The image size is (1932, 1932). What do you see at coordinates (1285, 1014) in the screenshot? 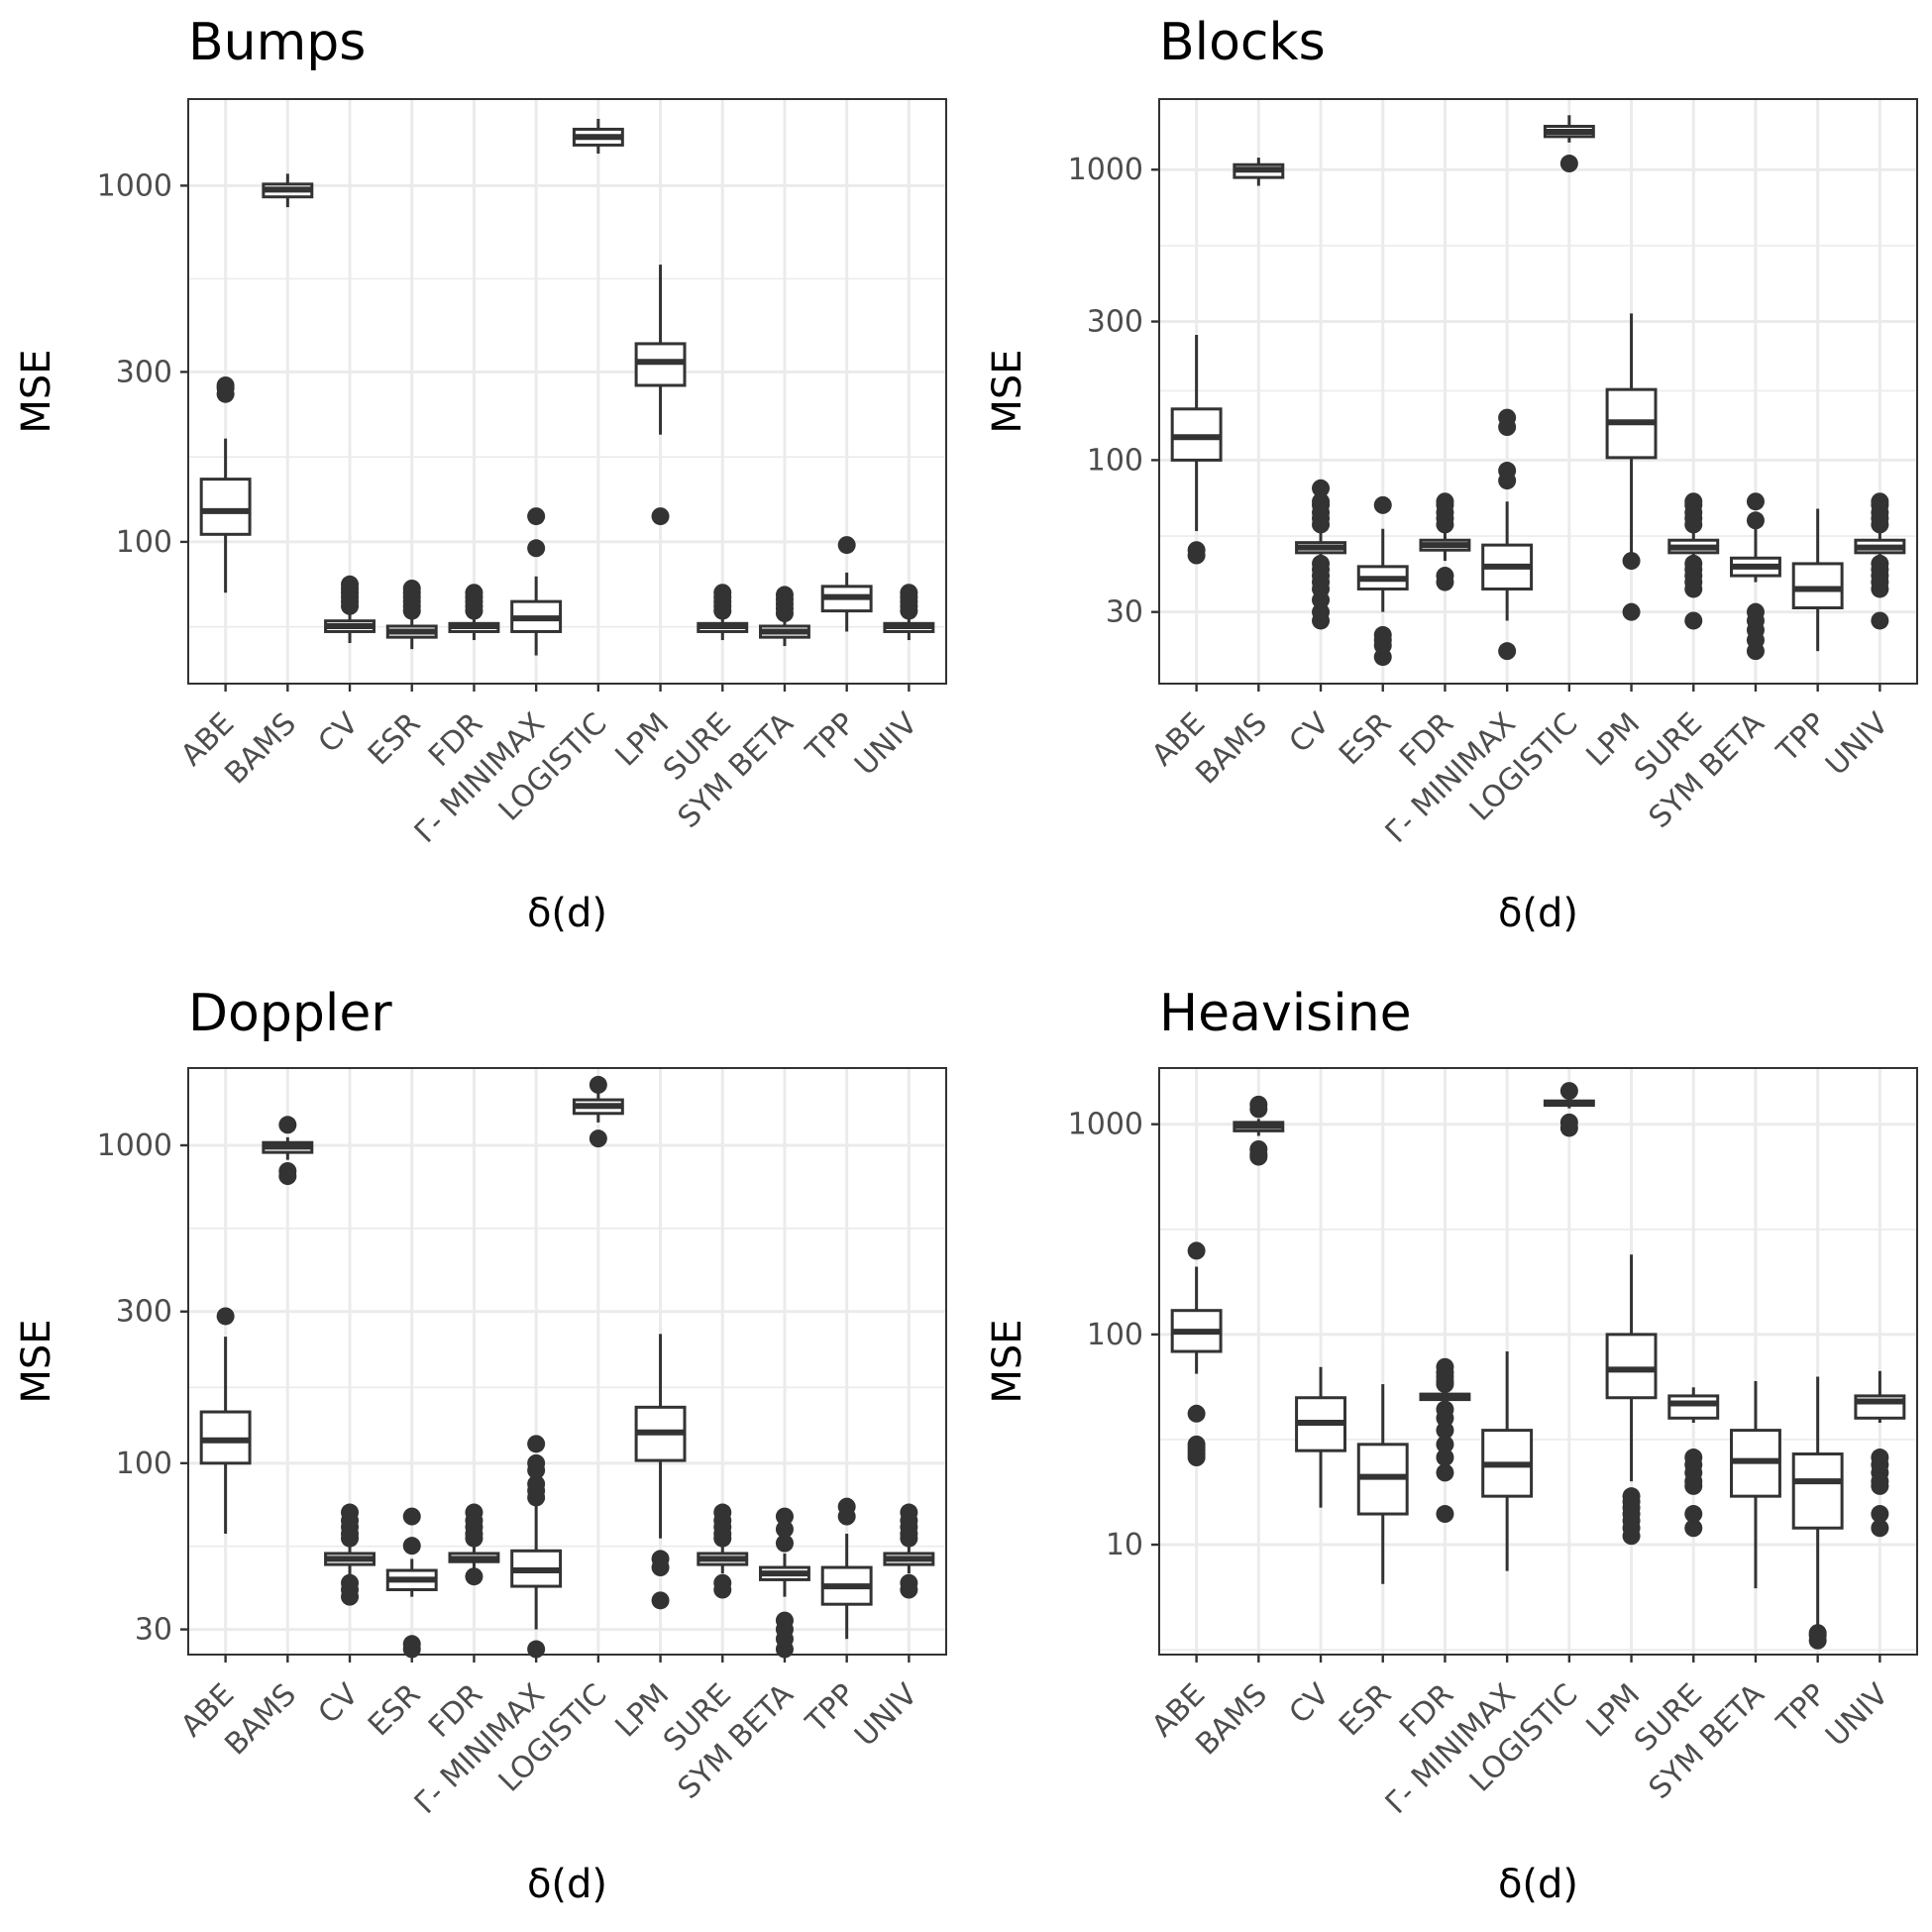
I see `chart-title: Heavisine` at bounding box center [1285, 1014].